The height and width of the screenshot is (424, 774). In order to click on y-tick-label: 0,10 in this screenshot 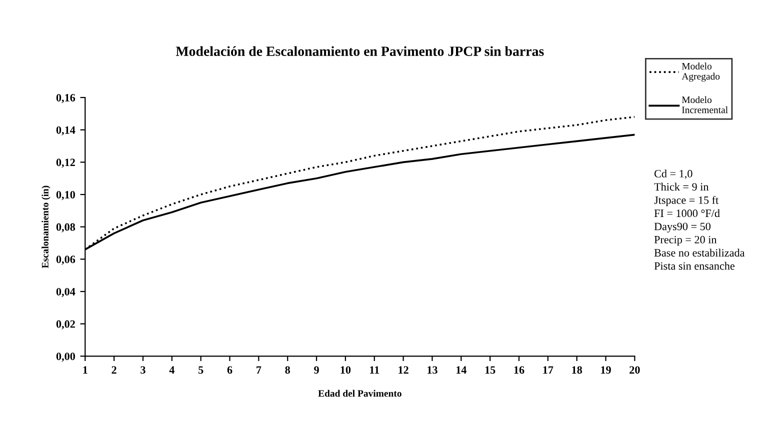, I will do `click(65, 195)`.